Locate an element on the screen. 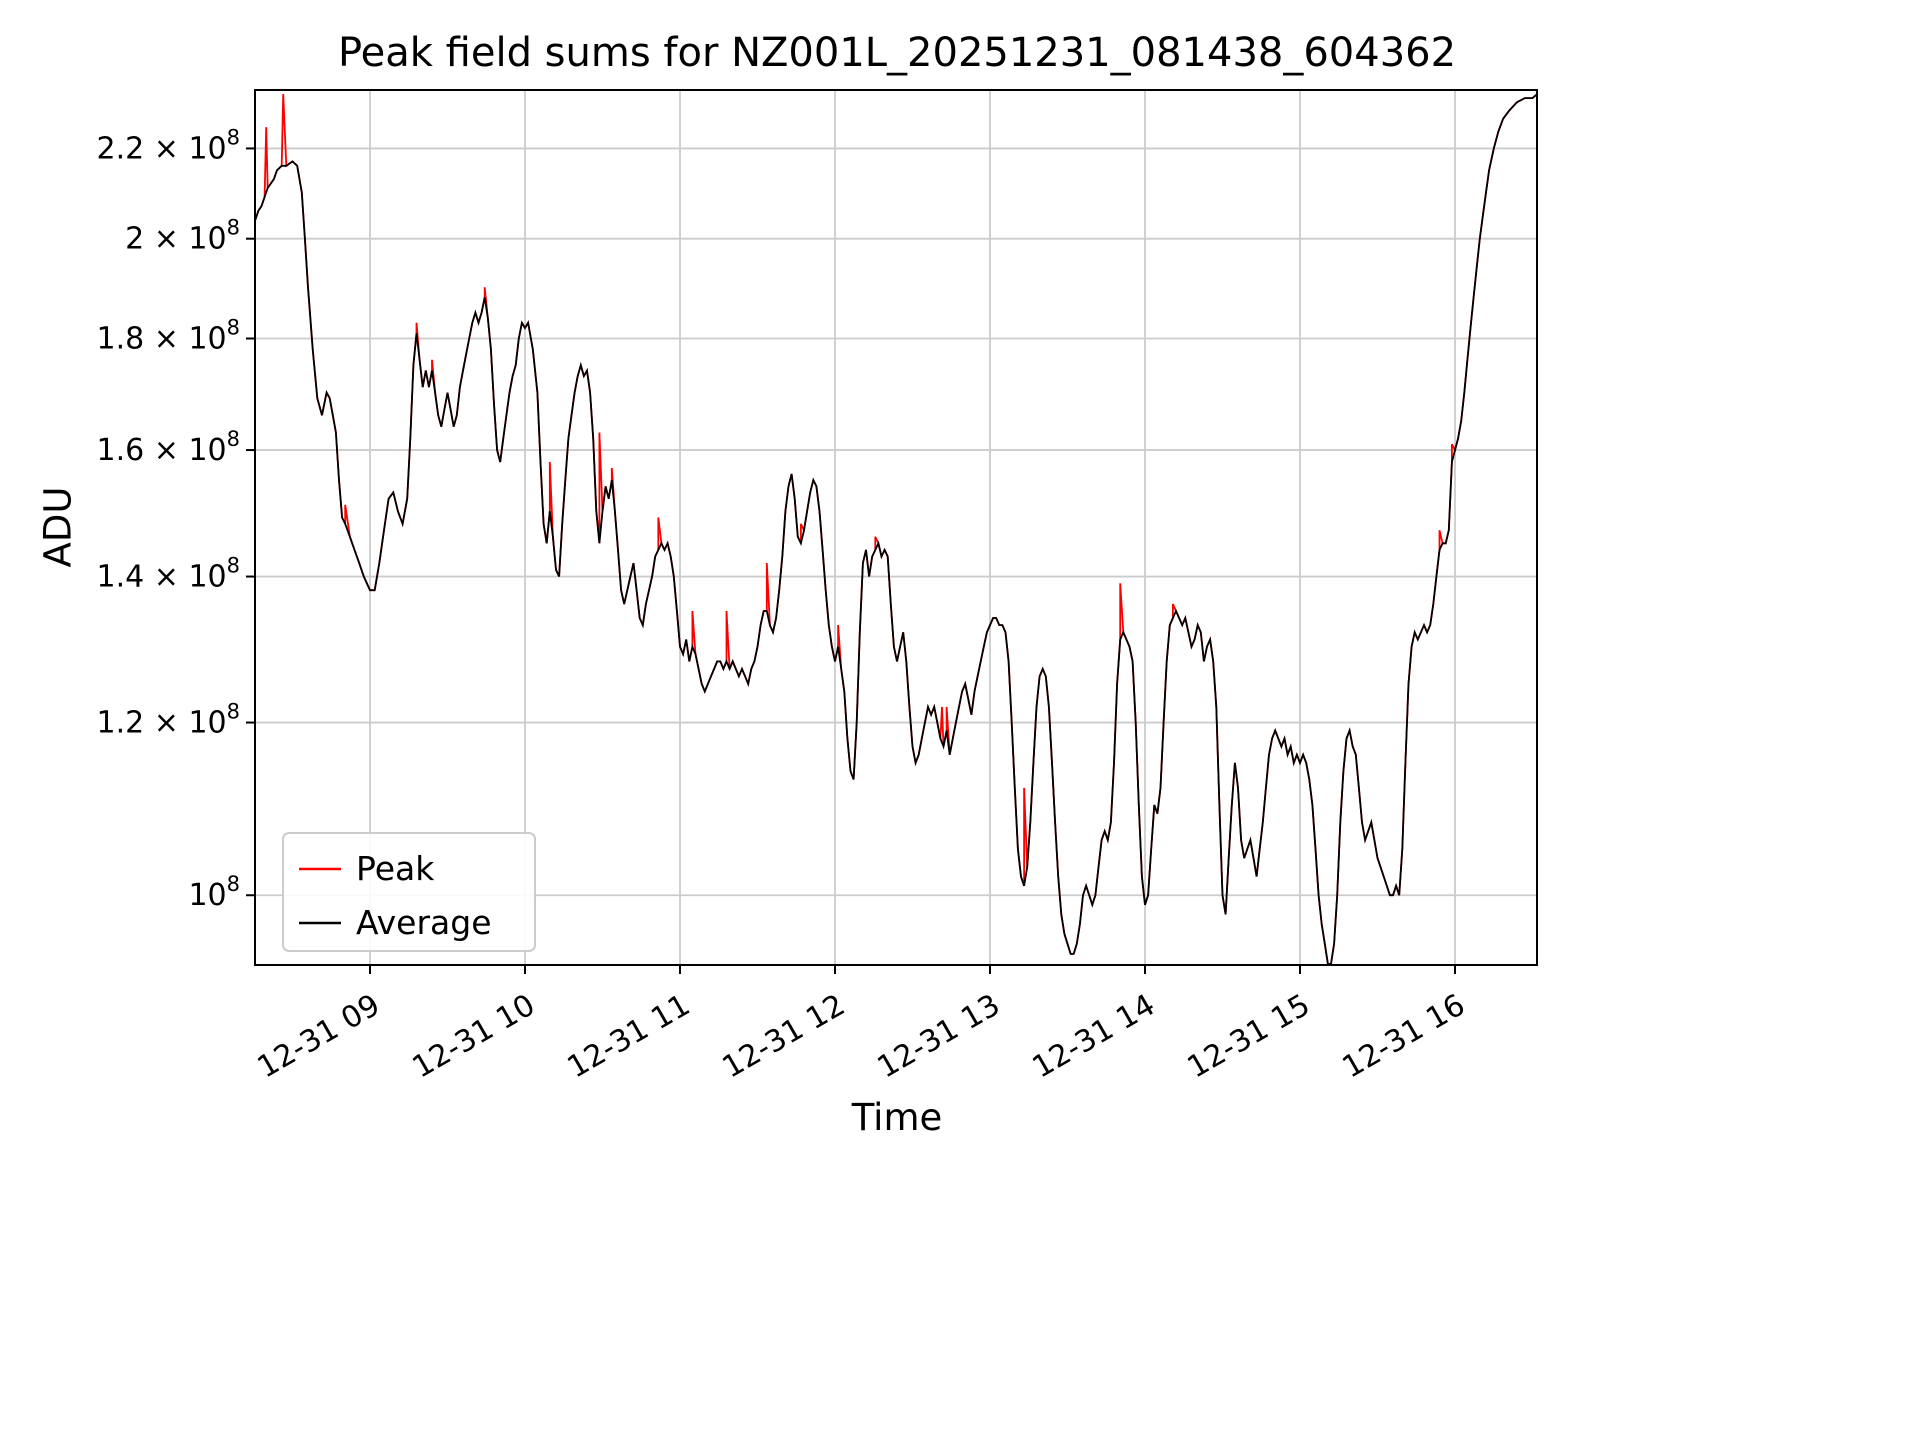  y-tick-label: 1.2 × 108 is located at coordinates (168, 720).